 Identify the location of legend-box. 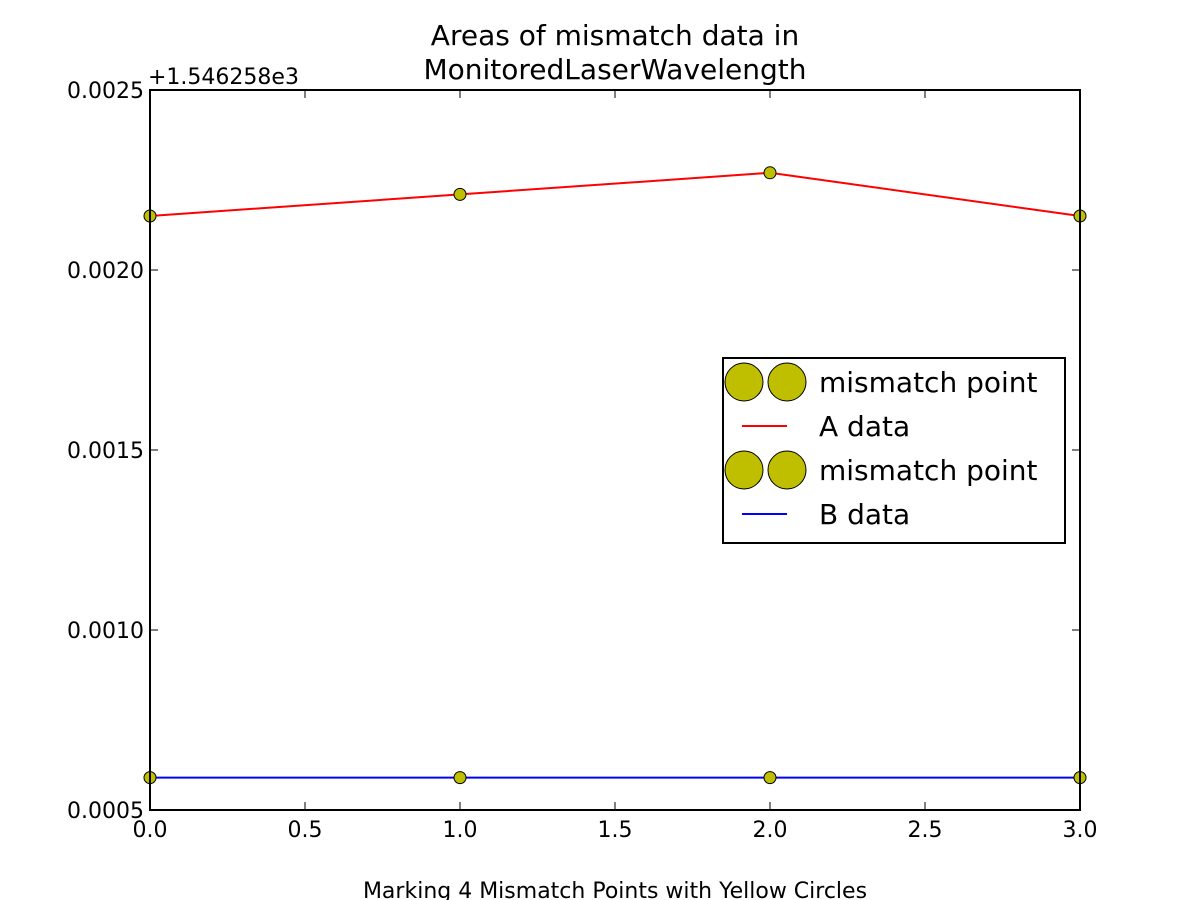
(894, 450).